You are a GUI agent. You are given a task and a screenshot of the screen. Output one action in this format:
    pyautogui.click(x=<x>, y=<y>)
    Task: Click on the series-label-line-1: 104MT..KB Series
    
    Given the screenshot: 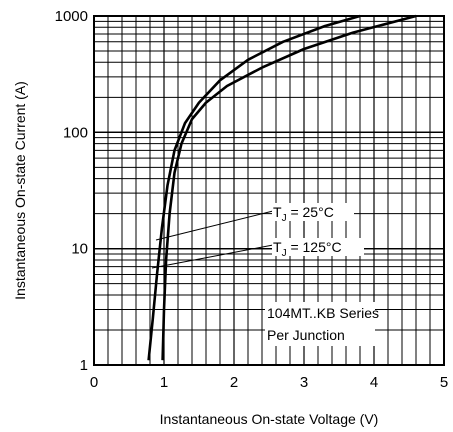 What is the action you would take?
    pyautogui.click(x=323, y=313)
    